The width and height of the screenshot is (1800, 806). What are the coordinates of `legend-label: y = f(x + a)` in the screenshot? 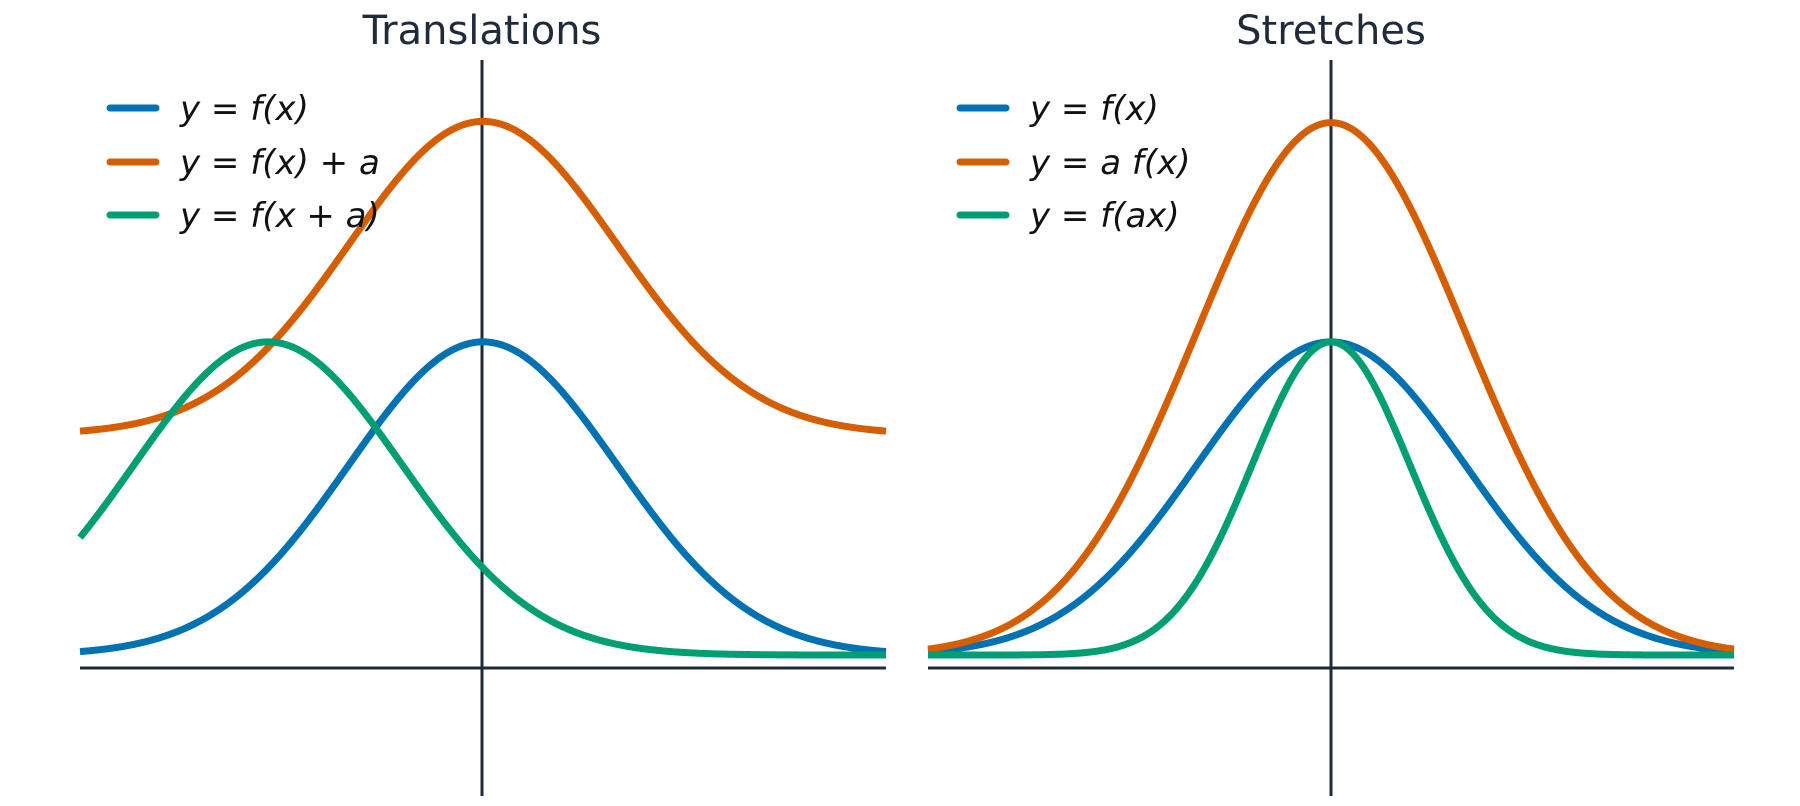 It's located at (279, 216).